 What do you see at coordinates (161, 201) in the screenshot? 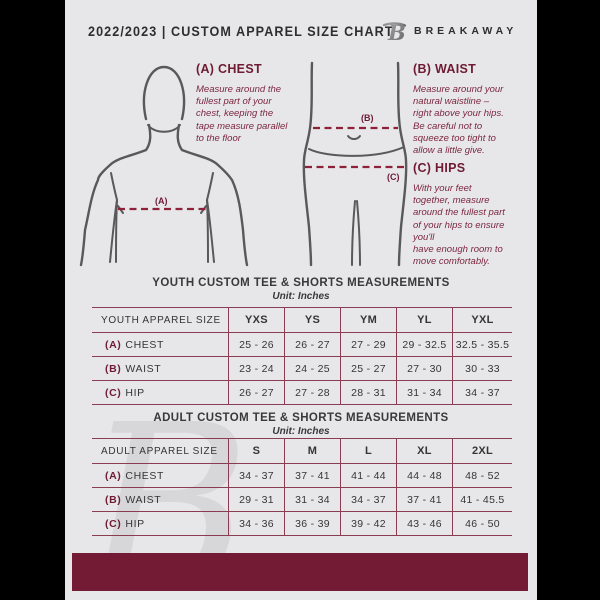
I see `chest-measure-label: (A)` at bounding box center [161, 201].